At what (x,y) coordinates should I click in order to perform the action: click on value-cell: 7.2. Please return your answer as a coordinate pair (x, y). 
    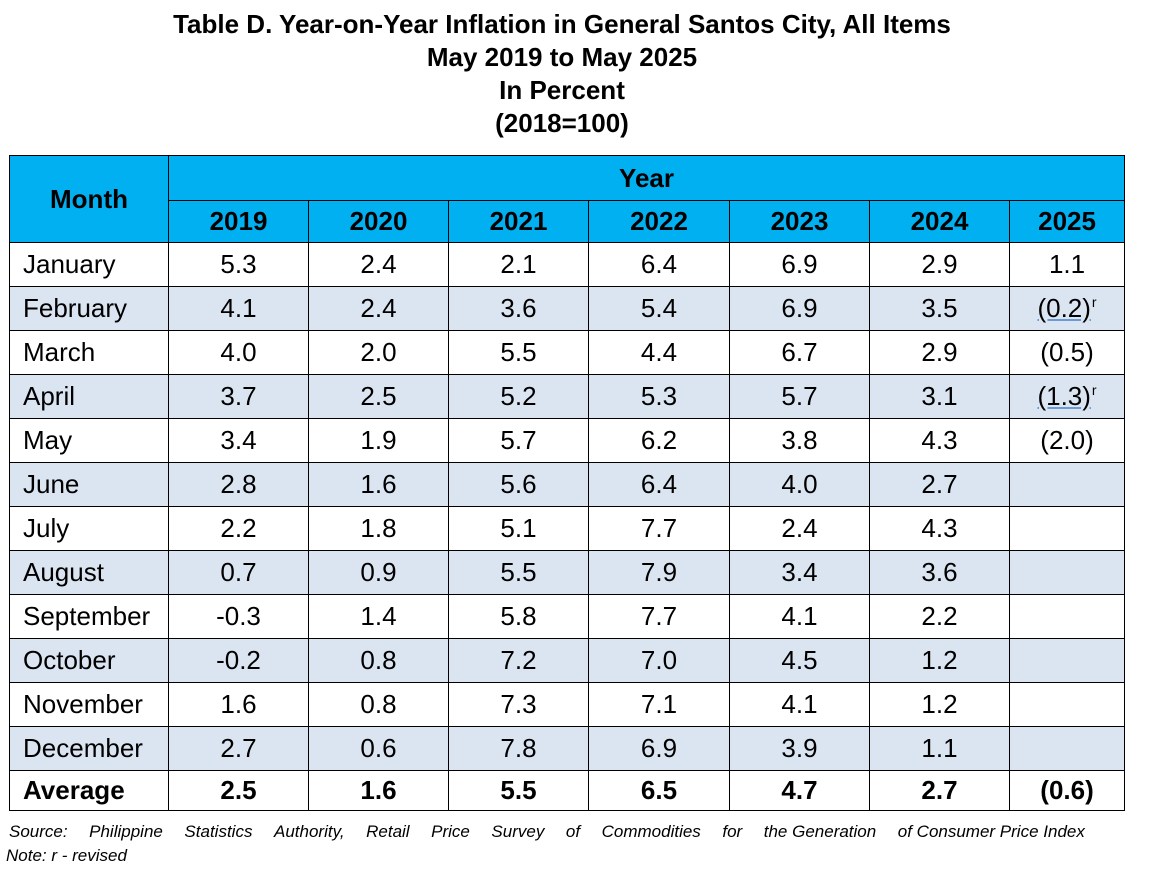
    Looking at the image, I should click on (518, 660).